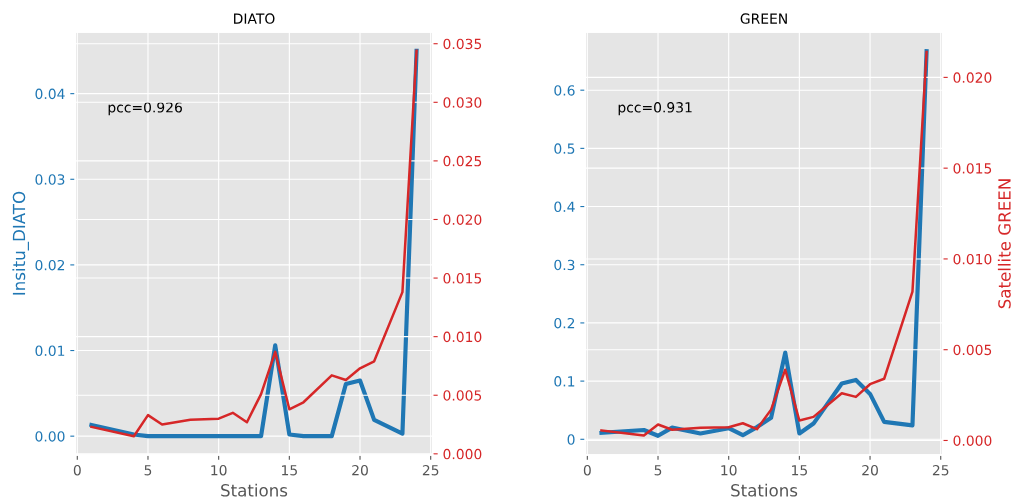 The width and height of the screenshot is (1016, 500). What do you see at coordinates (763, 18) in the screenshot?
I see `chart-title: GREEN` at bounding box center [763, 18].